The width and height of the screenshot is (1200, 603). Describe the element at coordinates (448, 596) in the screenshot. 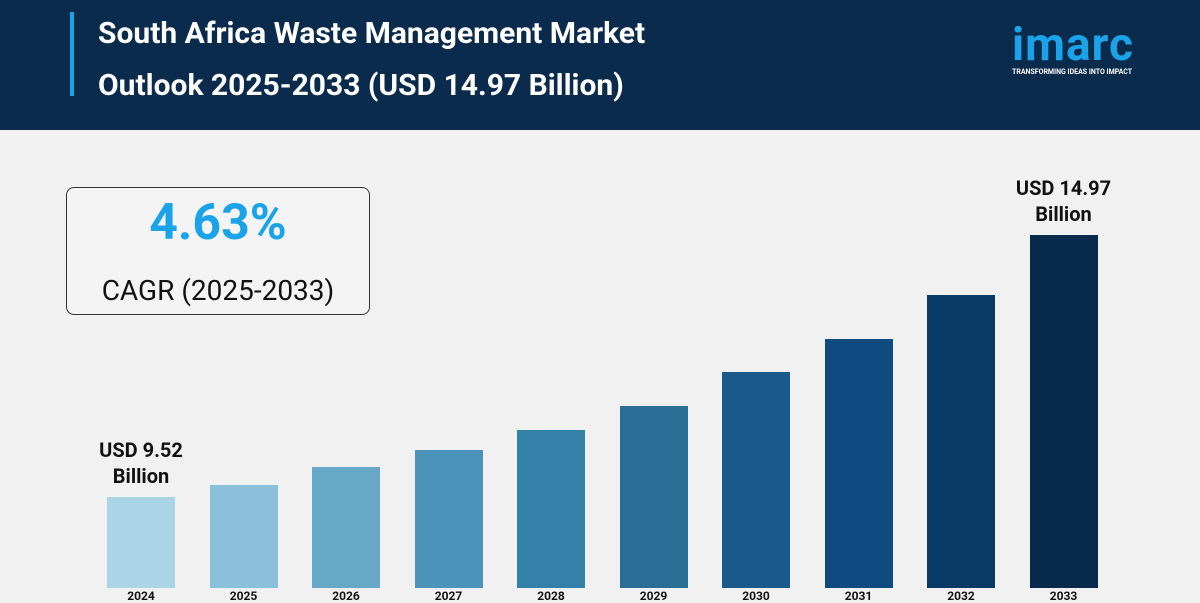

I see `x-tick-label: 2027` at that location.